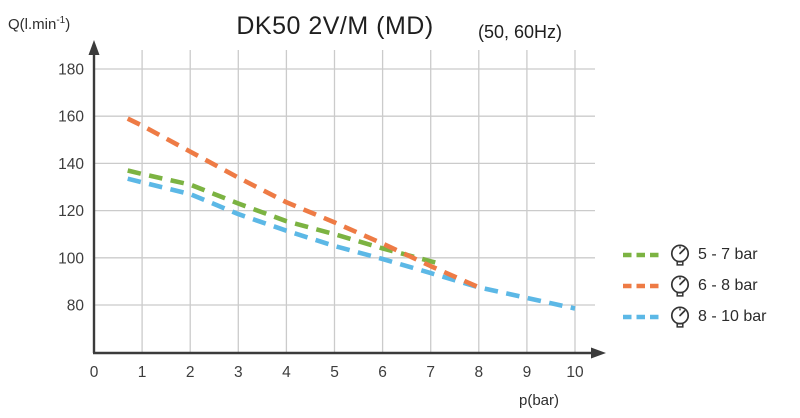 The width and height of the screenshot is (800, 418). What do you see at coordinates (76, 306) in the screenshot?
I see `y-tick-label: 80` at bounding box center [76, 306].